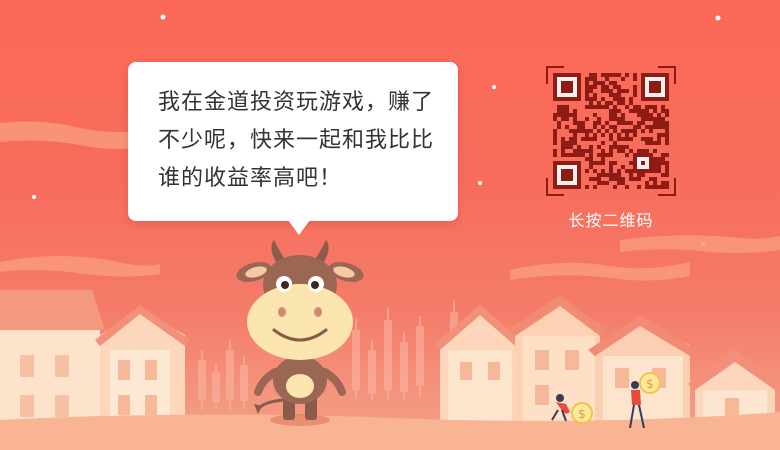 Image resolution: width=780 pixels, height=450 pixels. Describe the element at coordinates (572, 409) in the screenshot. I see `coin-runner-left: $` at that location.